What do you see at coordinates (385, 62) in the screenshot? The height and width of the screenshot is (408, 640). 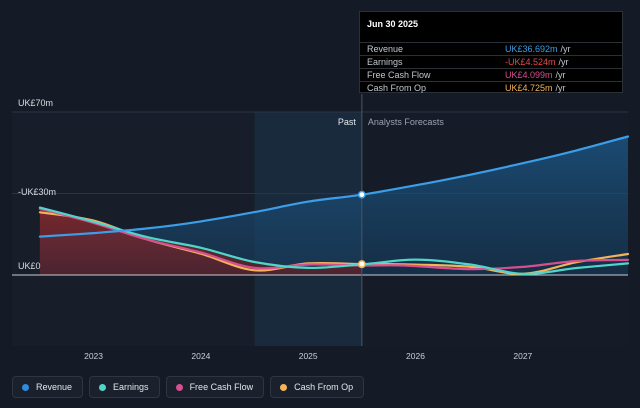 I see `tooltip-label: Earnings` at bounding box center [385, 62].